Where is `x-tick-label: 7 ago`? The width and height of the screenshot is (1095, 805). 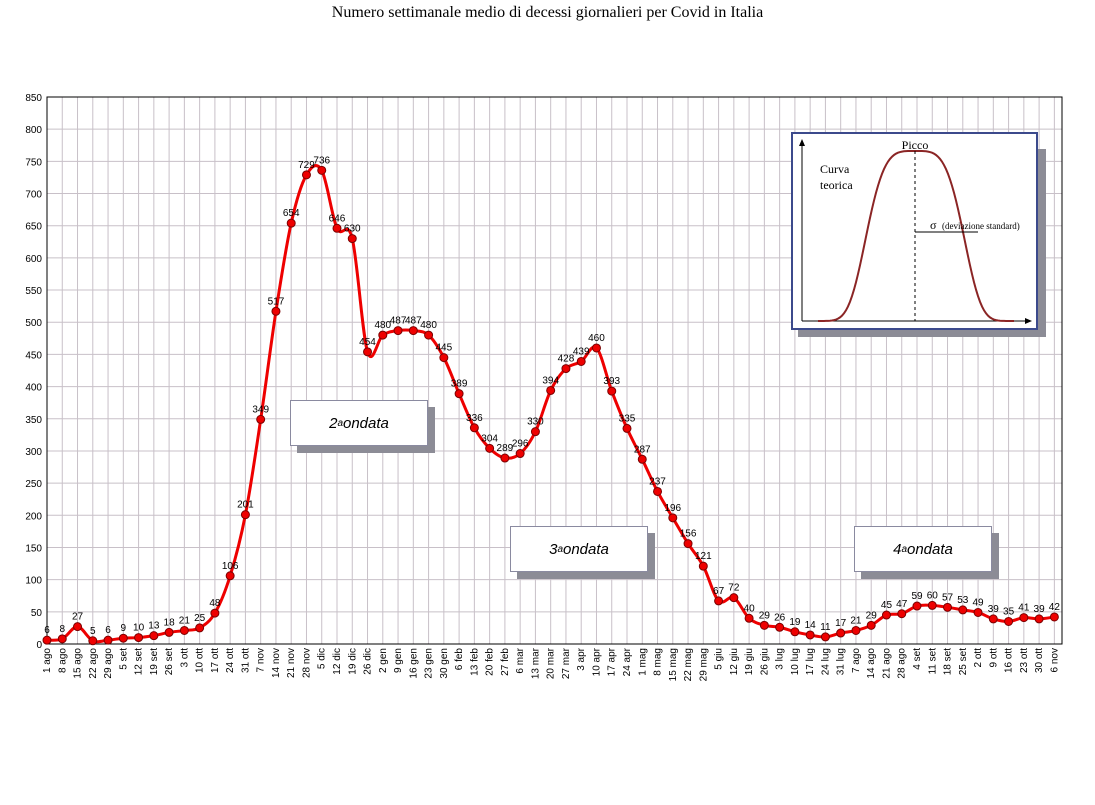 x-tick-label: 7 ago is located at coordinates (856, 660).